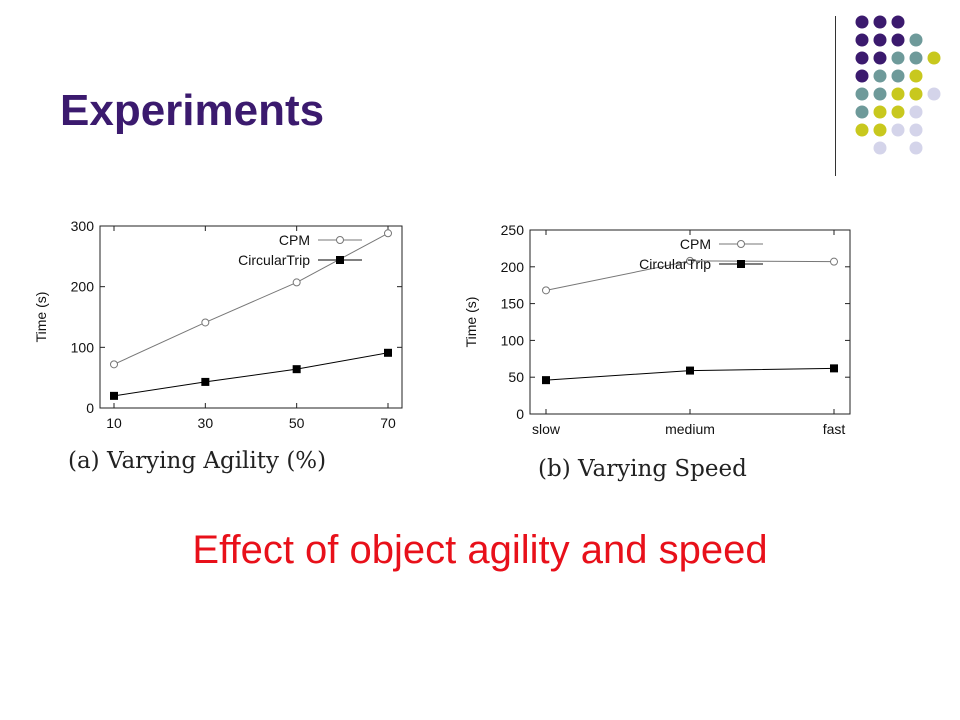  I want to click on x-tick-label: fast, so click(834, 429).